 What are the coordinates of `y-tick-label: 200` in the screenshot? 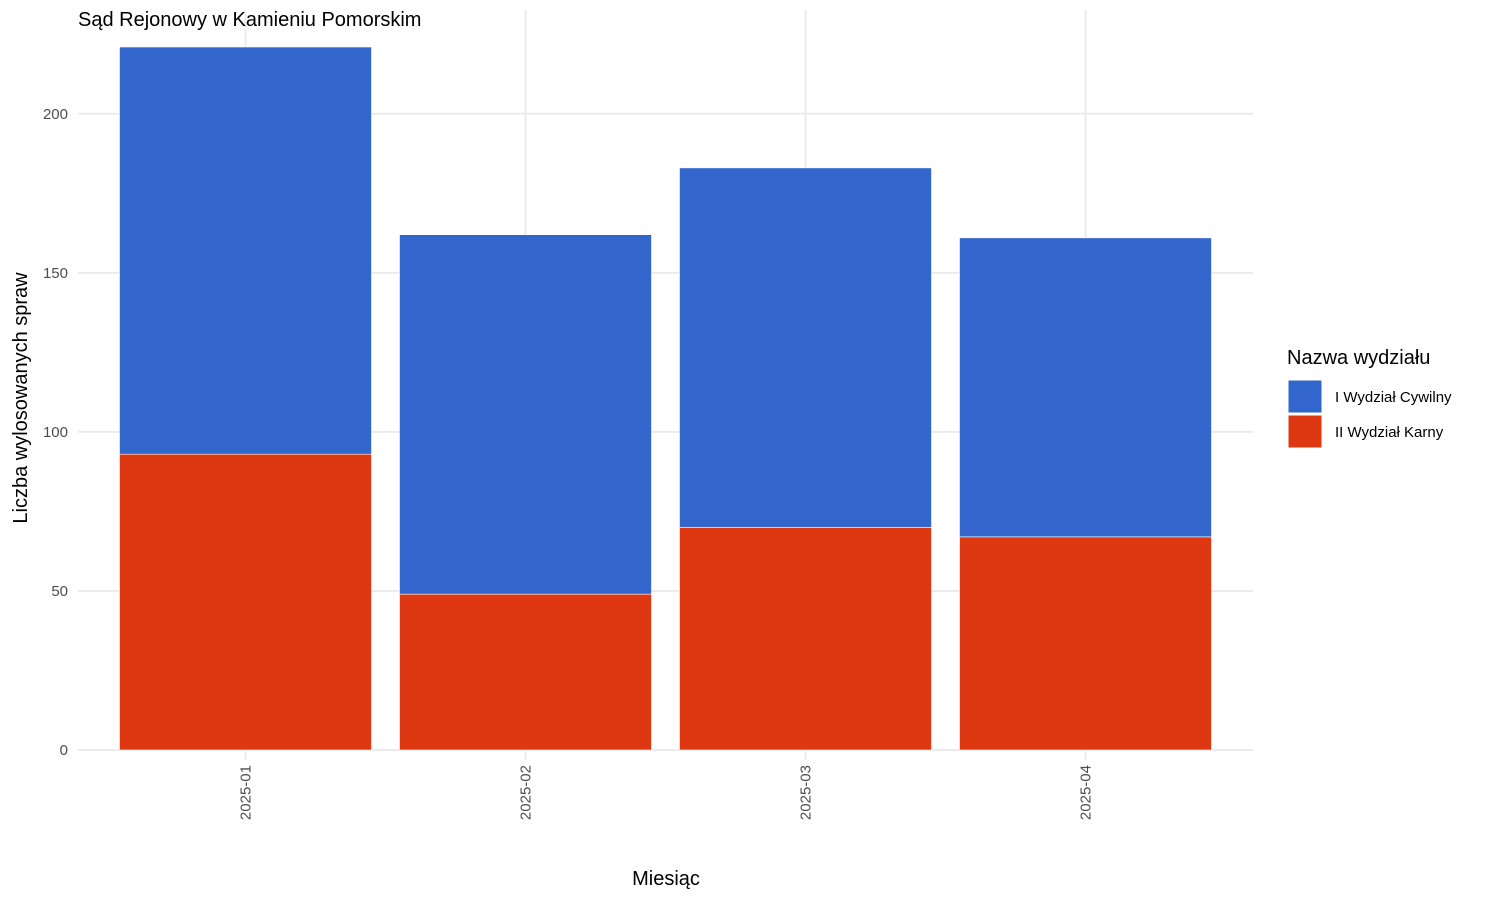 It's located at (55, 114).